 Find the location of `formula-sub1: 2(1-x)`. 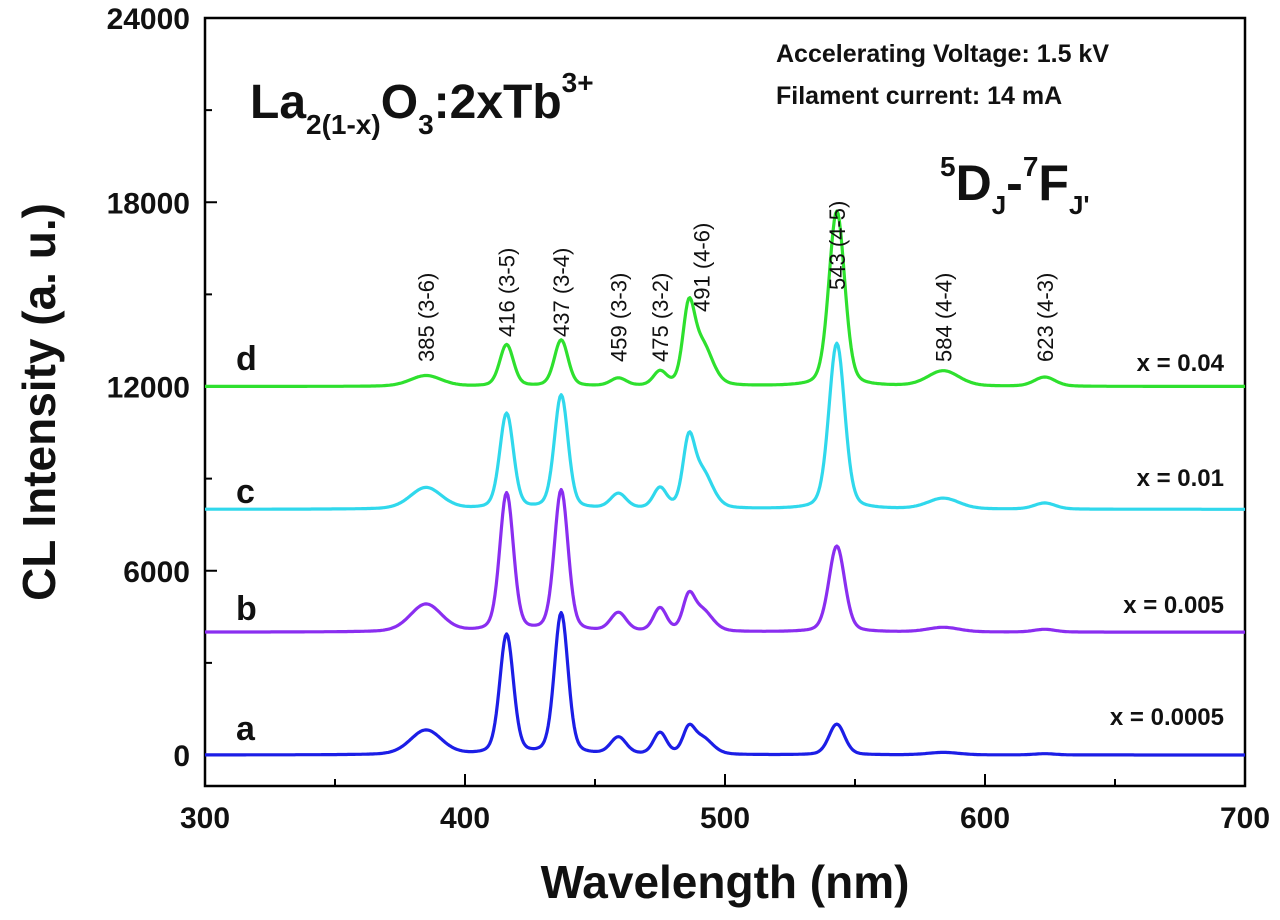

formula-sub1: 2(1-x) is located at coordinates (343, 124).